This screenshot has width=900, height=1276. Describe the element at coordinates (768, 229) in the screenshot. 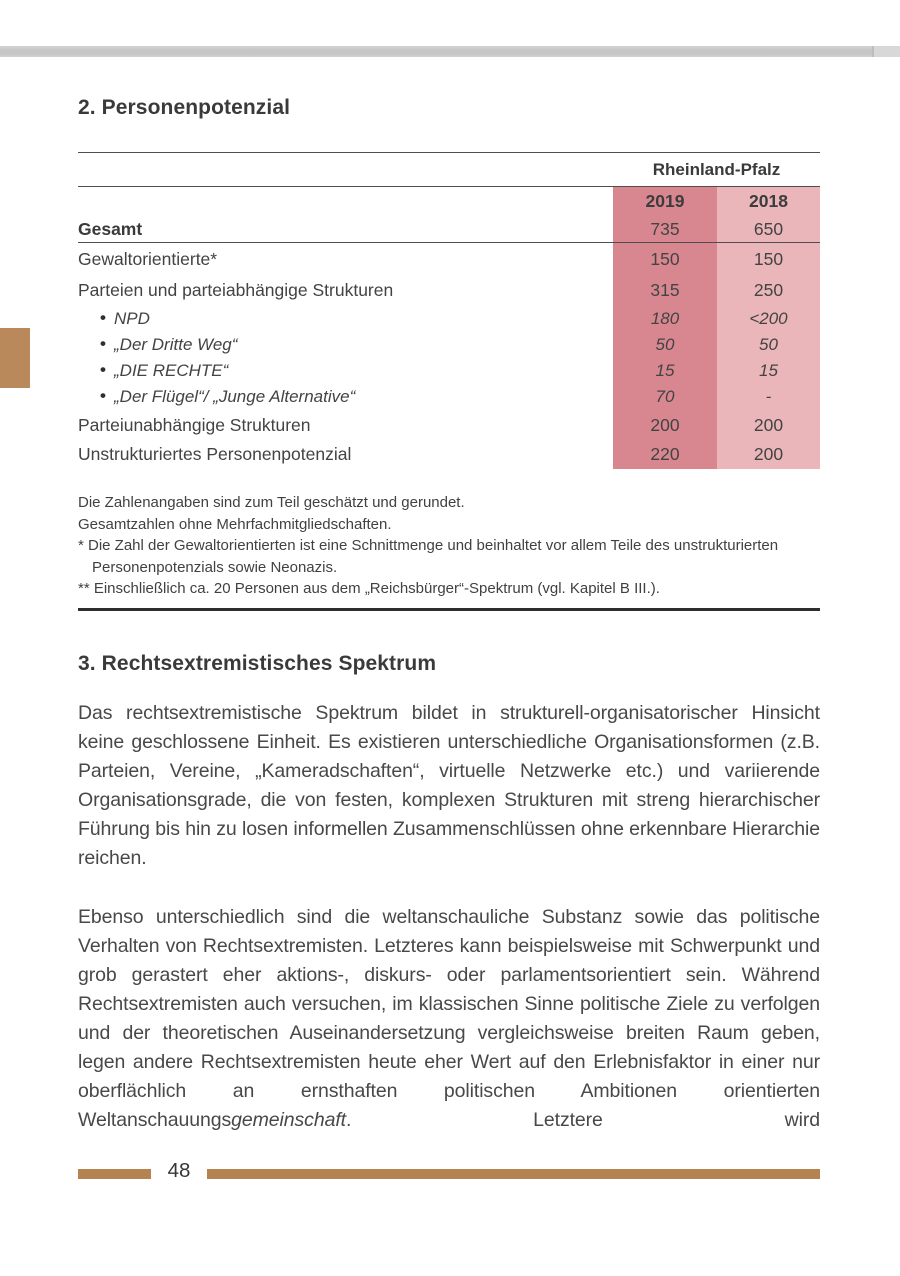

I see `row-value-2018: 650` at that location.